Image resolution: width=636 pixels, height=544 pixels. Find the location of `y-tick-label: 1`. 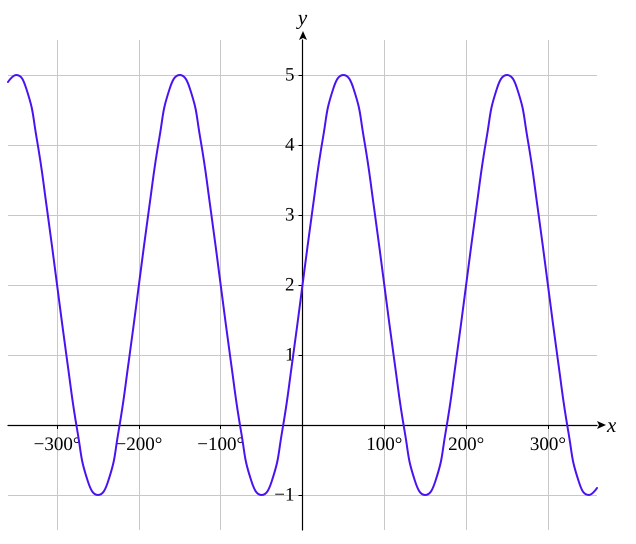

y-tick-label: 1 is located at coordinates (289, 355).